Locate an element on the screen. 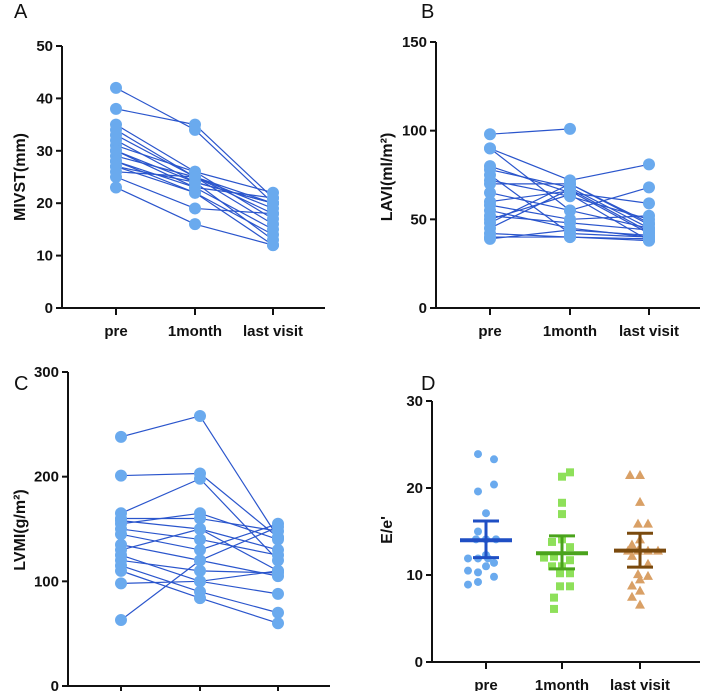 The height and width of the screenshot is (691, 704). y-axis-label: MIVST(mm) is located at coordinates (20, 177).